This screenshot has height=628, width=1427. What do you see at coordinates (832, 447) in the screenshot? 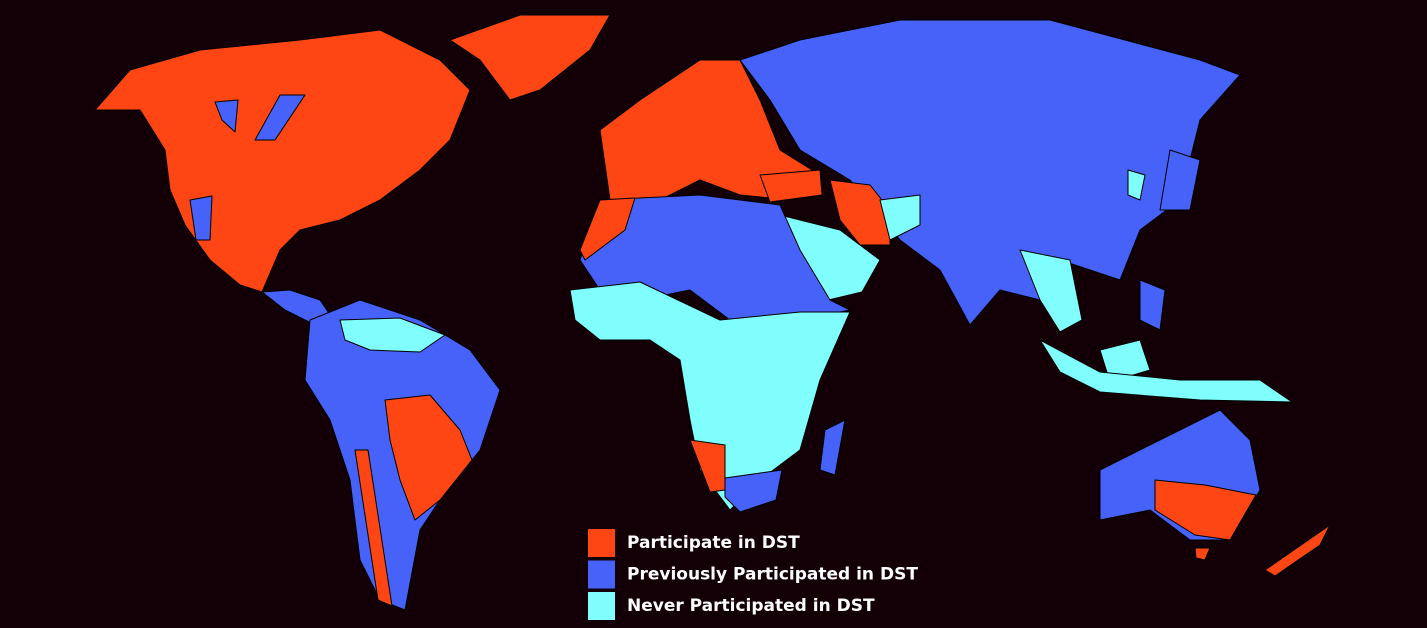
I see `madagascar` at bounding box center [832, 447].